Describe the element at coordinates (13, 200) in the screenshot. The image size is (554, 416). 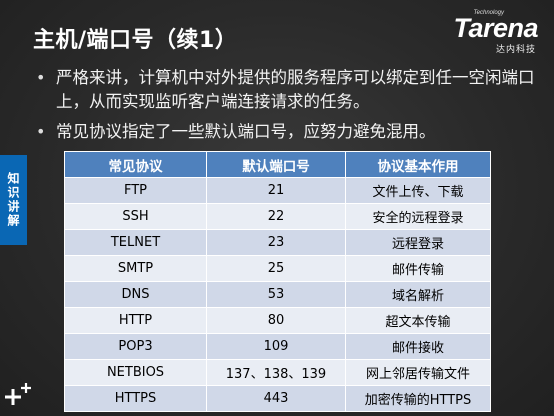
I see `side-tab: 知识讲解` at that location.